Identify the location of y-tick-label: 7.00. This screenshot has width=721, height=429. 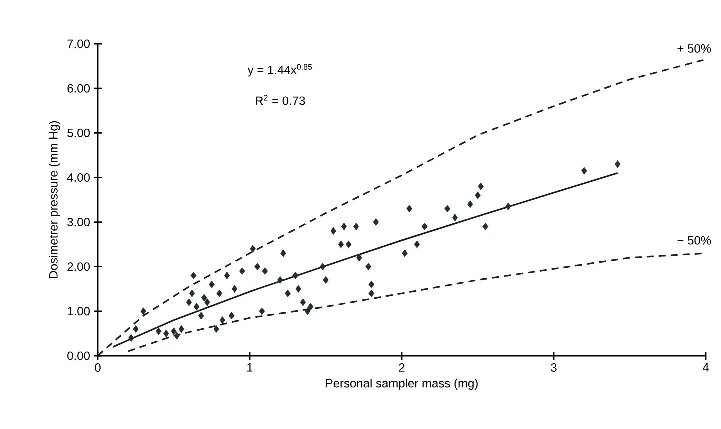
(79, 44).